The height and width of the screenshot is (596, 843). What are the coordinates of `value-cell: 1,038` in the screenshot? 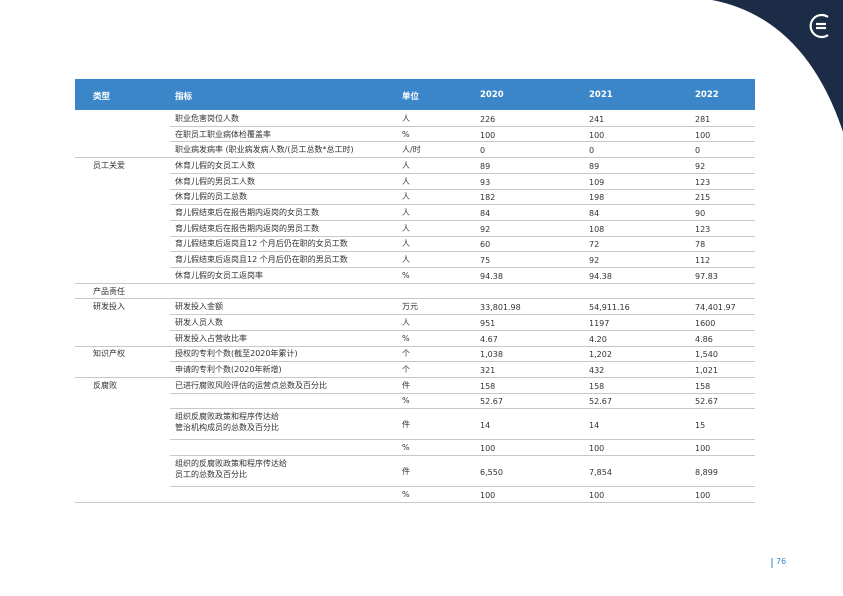 It's located at (491, 355).